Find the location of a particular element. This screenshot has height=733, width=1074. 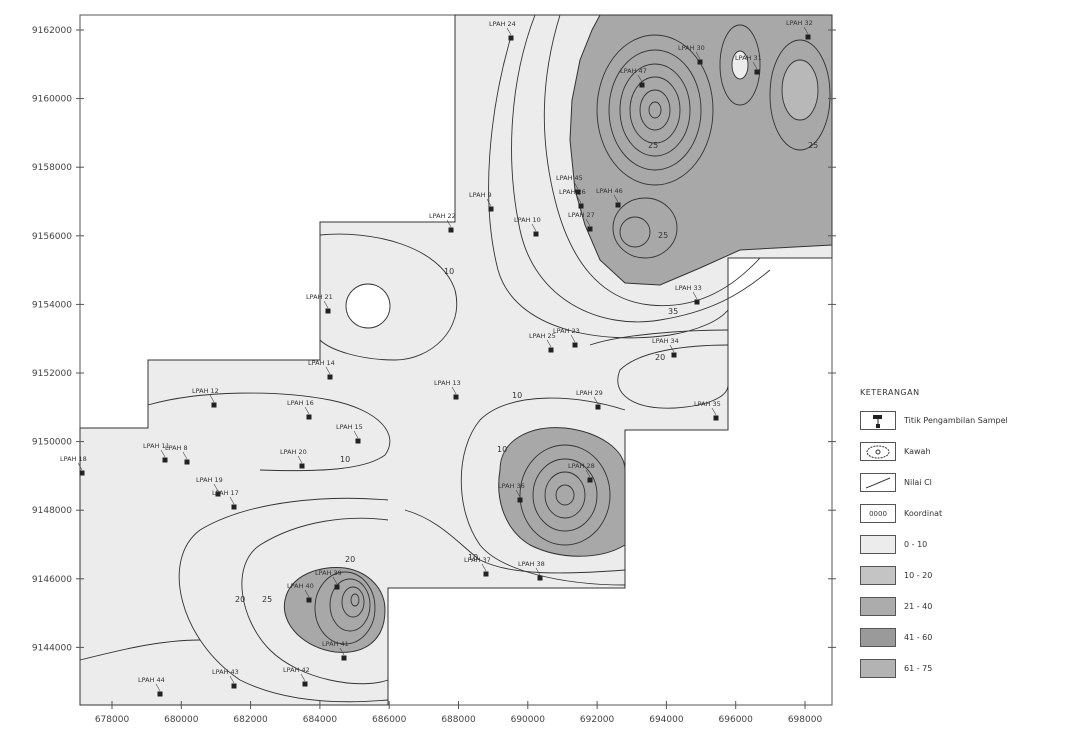

x-tick-label: 696000 is located at coordinates (736, 720).